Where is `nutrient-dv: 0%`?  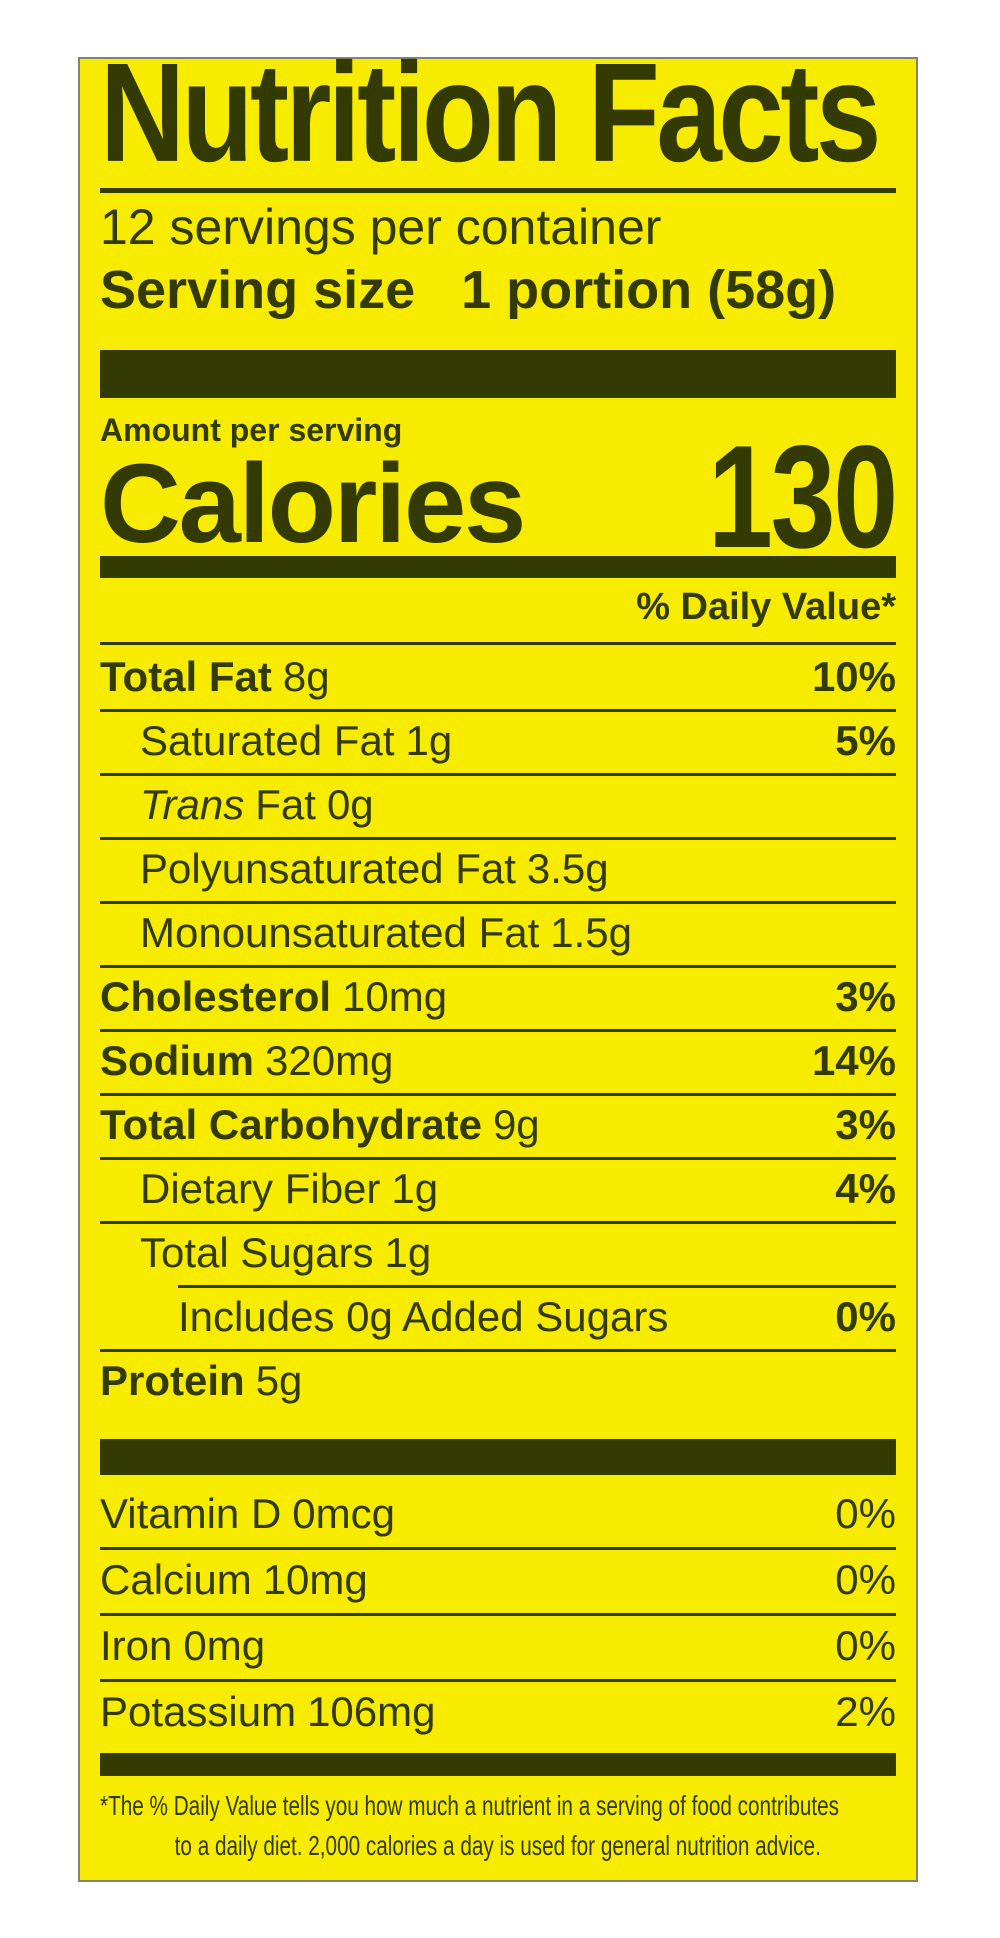
nutrient-dv: 0% is located at coordinates (865, 1316).